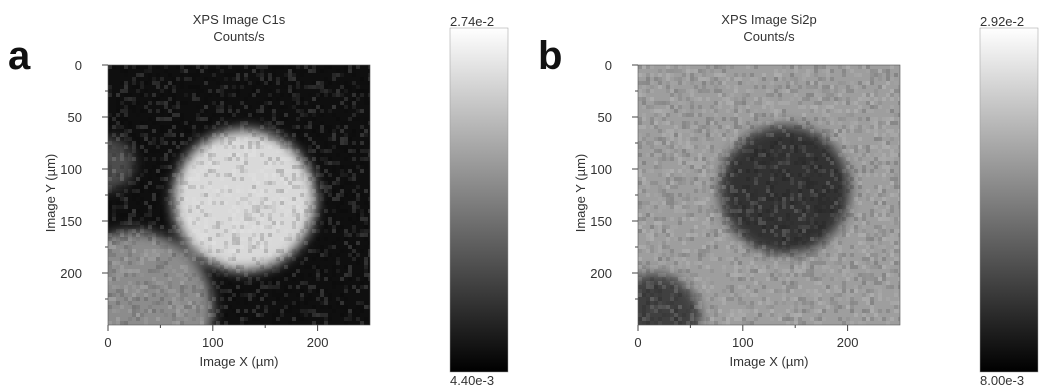  What do you see at coordinates (472, 380) in the screenshot?
I see `colorbar-min-label: 4.40e-3` at bounding box center [472, 380].